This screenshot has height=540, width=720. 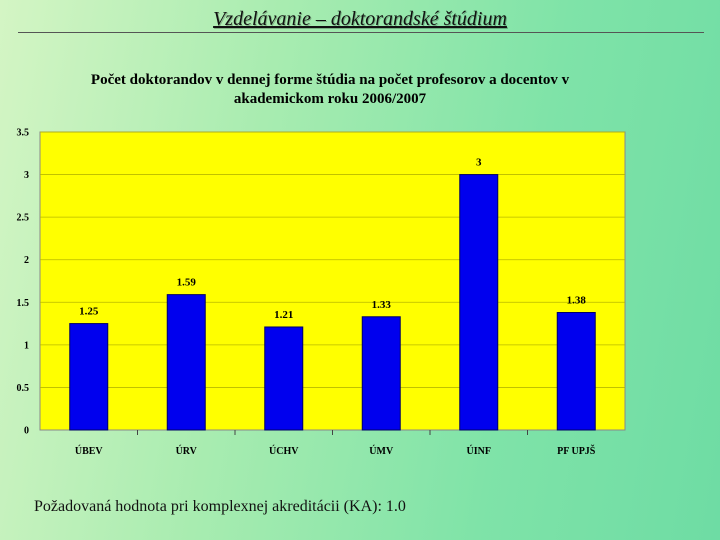 I want to click on data-label: 1.21, so click(x=283, y=315).